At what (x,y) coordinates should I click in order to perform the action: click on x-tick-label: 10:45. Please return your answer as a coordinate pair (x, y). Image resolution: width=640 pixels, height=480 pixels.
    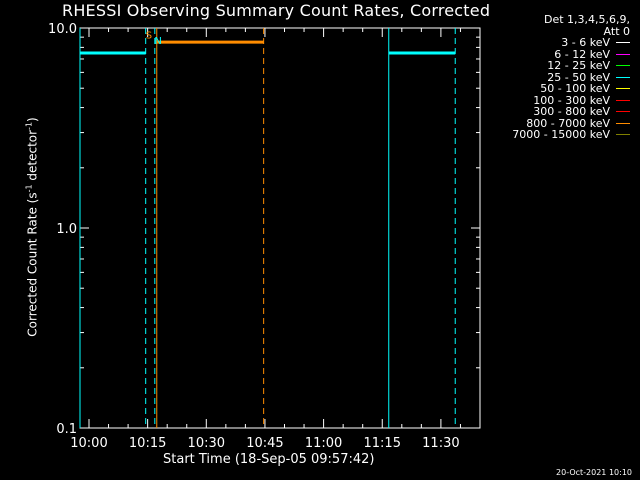
    Looking at the image, I should click on (264, 443).